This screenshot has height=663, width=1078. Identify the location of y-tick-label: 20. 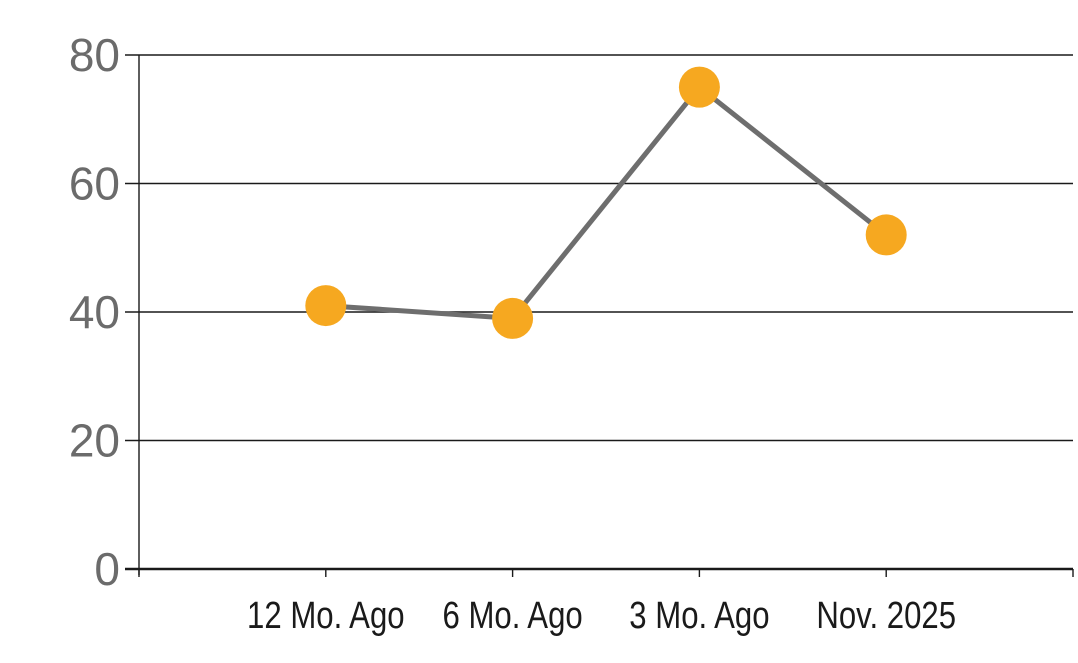
(94, 441).